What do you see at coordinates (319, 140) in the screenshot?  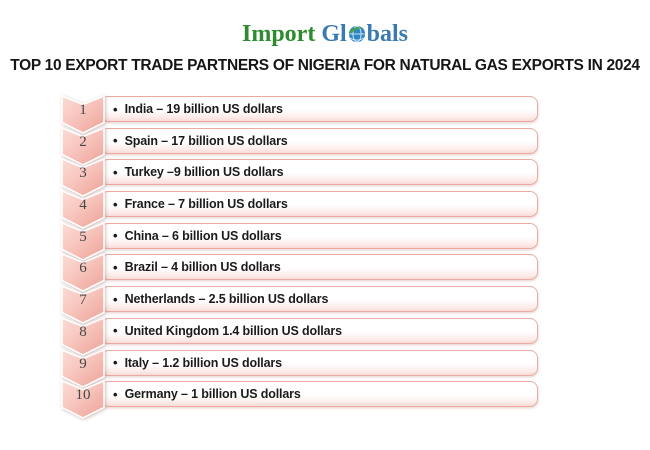 I see `item-bar: • Spain – 17 billion US dollars` at bounding box center [319, 140].